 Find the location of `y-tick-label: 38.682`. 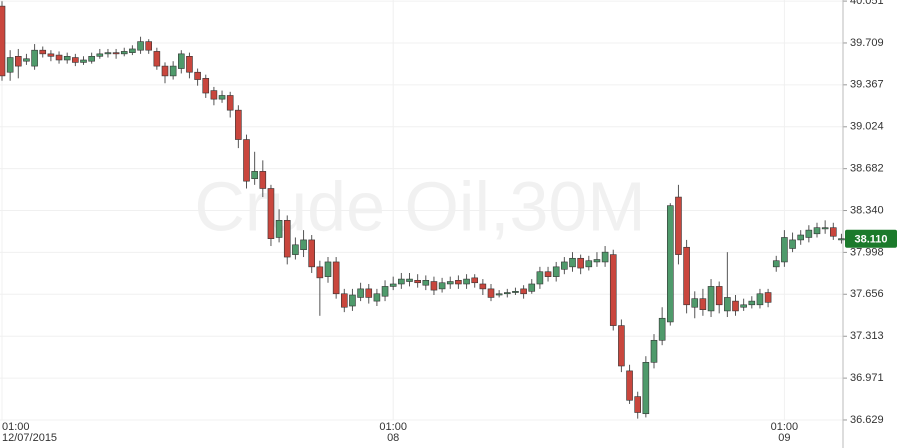

y-tick-label: 38.682 is located at coordinates (867, 169).